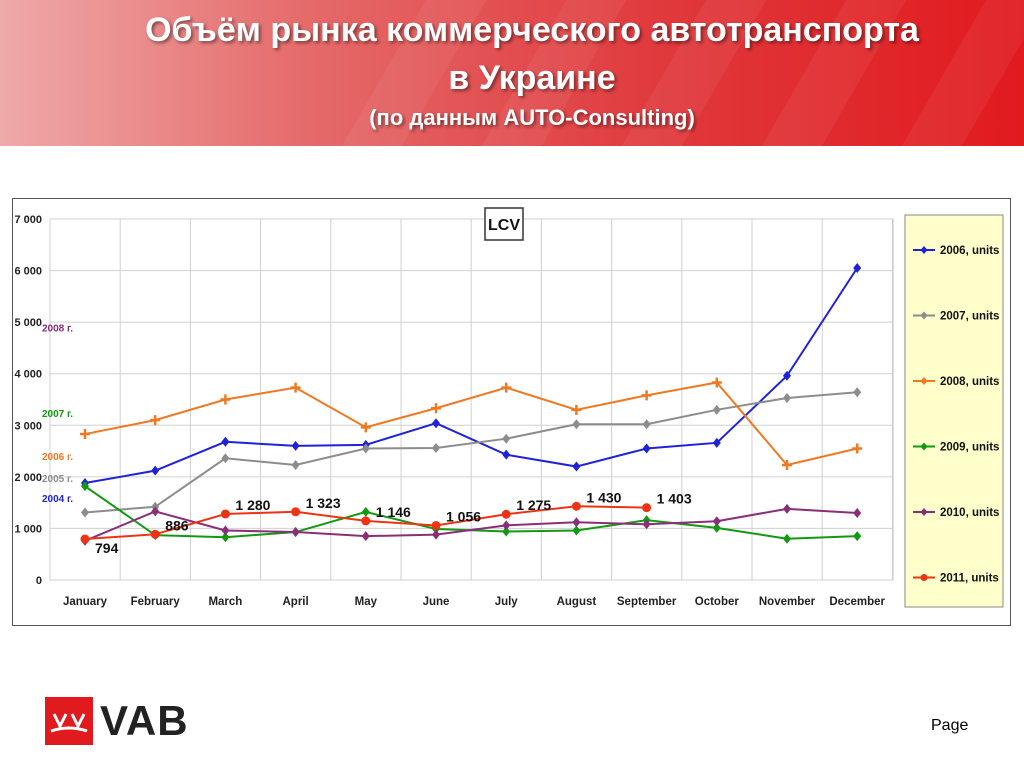 This screenshot has height=768, width=1024. I want to click on y-tick-label: 0, so click(39, 581).